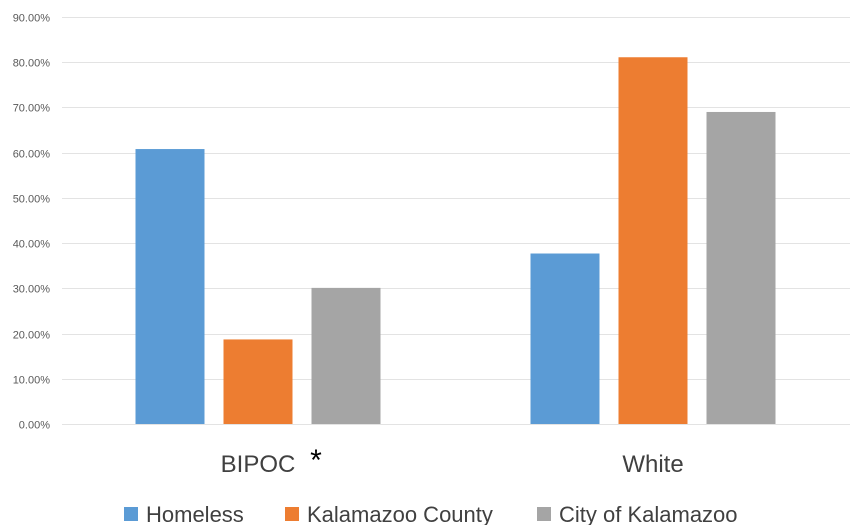  What do you see at coordinates (316, 460) in the screenshot?
I see `category-annotation-asterisk: *` at bounding box center [316, 460].